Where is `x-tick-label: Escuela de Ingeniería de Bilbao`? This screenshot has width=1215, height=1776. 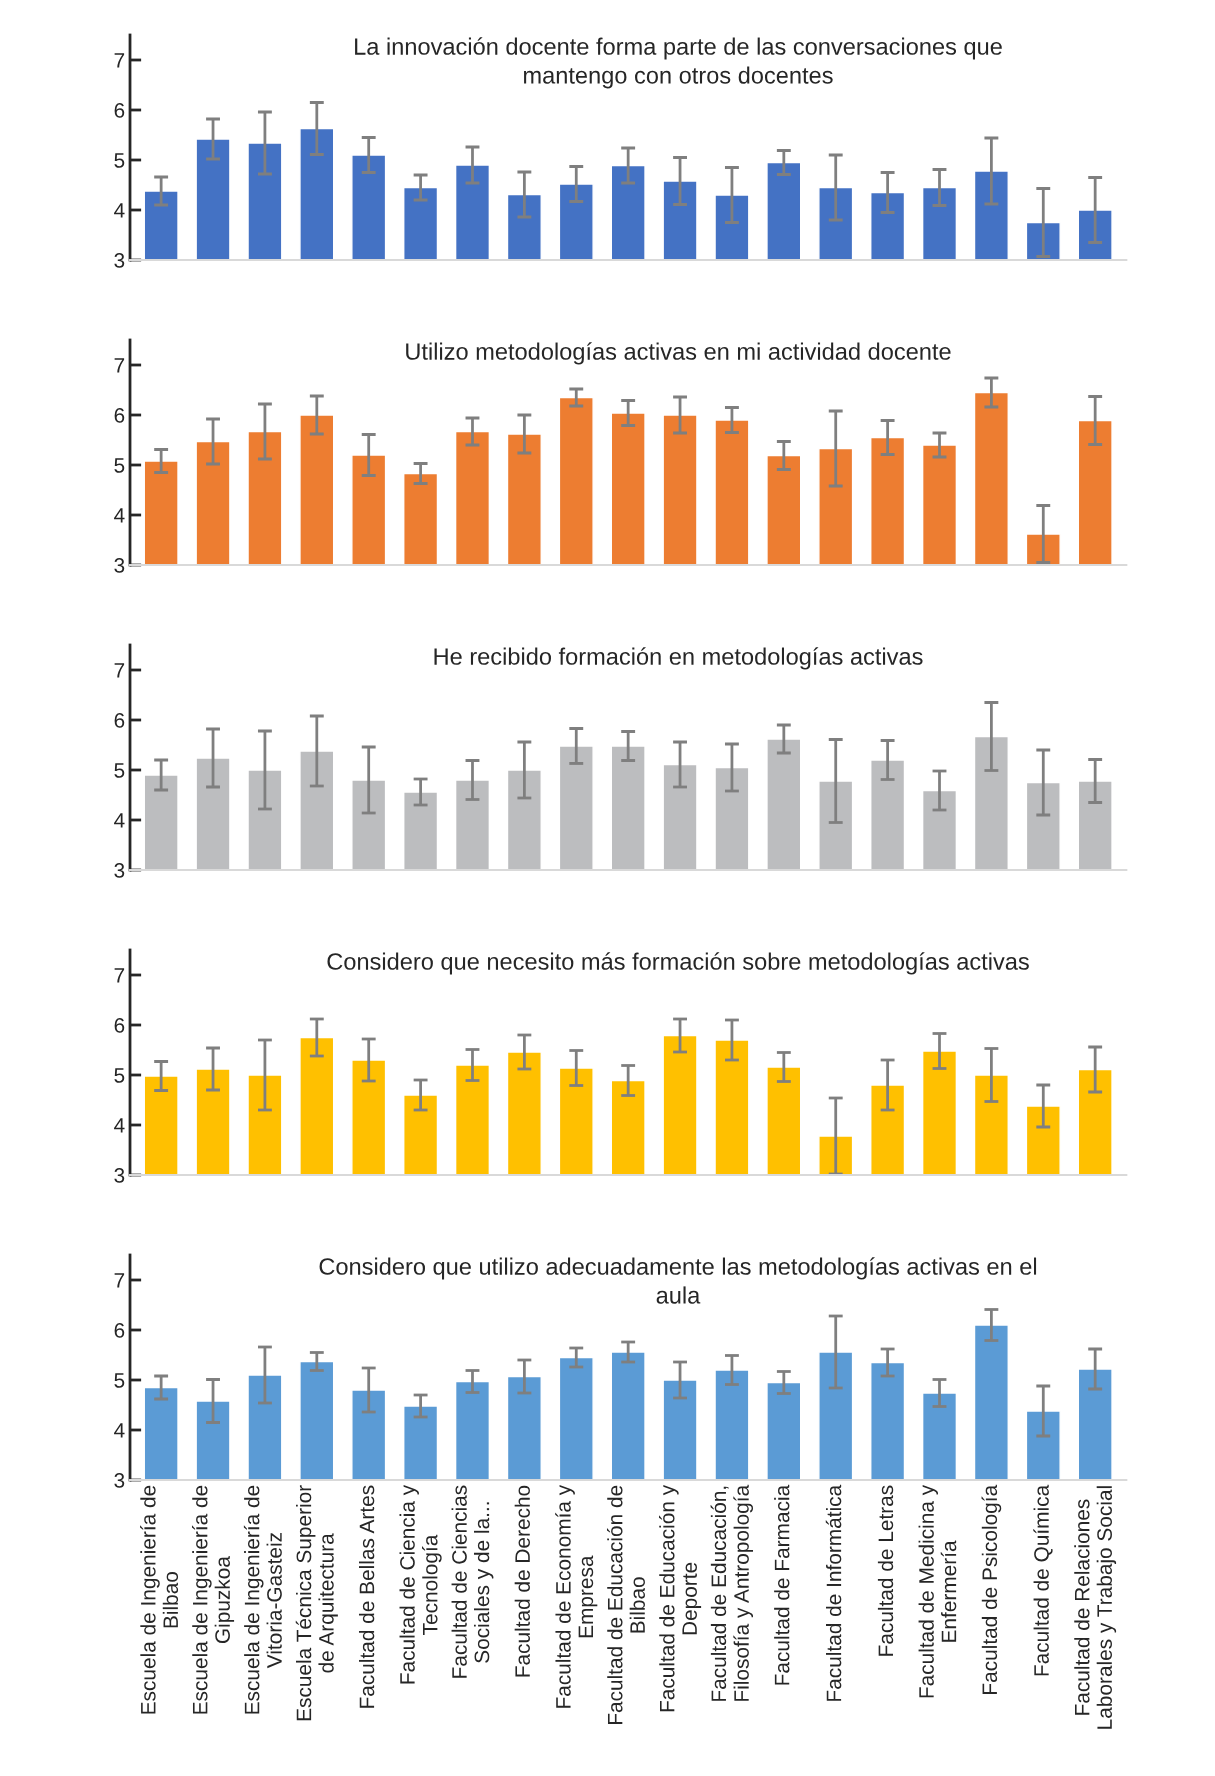
x-tick-label: Escuela de Ingeniería de Bilbao is located at coordinates (159, 1599).